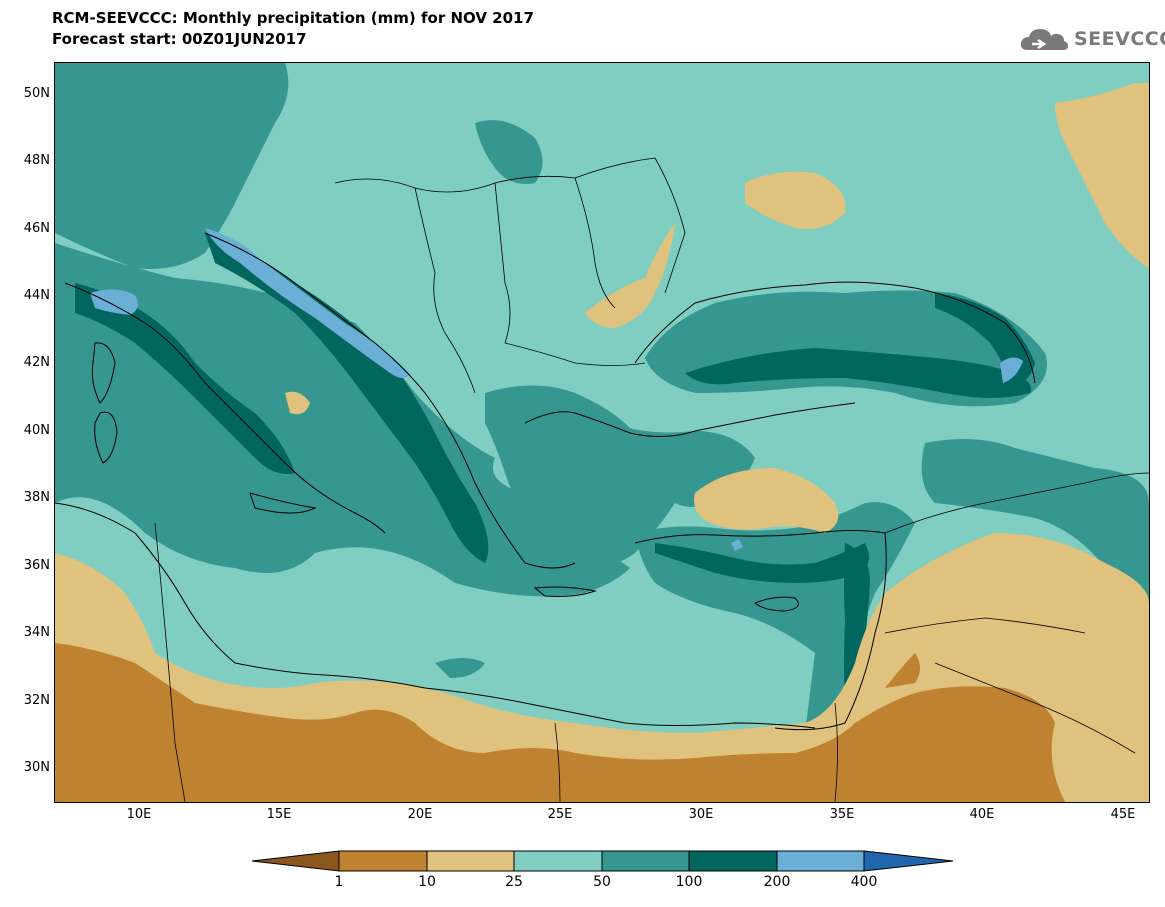 The image size is (1165, 907). I want to click on lat-label-38n: 38N, so click(36, 497).